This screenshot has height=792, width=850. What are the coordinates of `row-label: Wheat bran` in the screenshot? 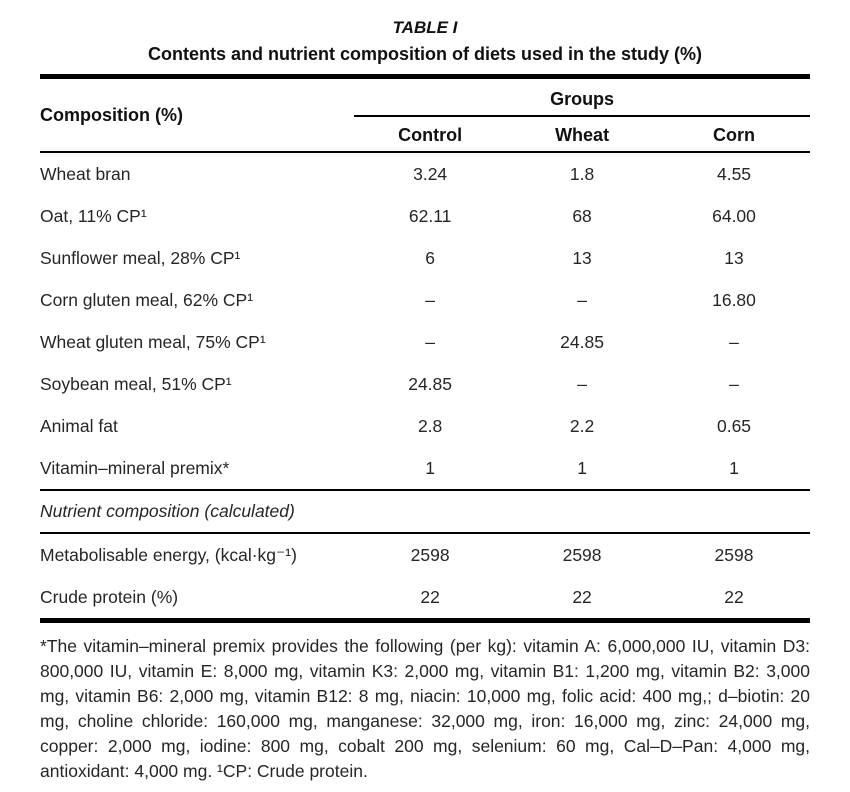 It's located at (85, 173).